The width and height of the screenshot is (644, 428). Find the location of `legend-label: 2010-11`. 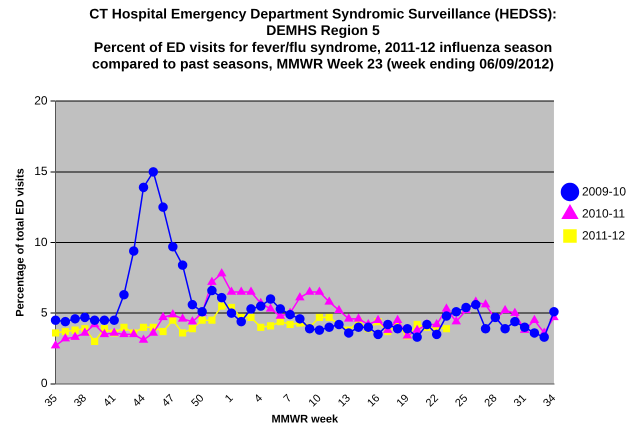

legend-label: 2010-11 is located at coordinates (604, 213).